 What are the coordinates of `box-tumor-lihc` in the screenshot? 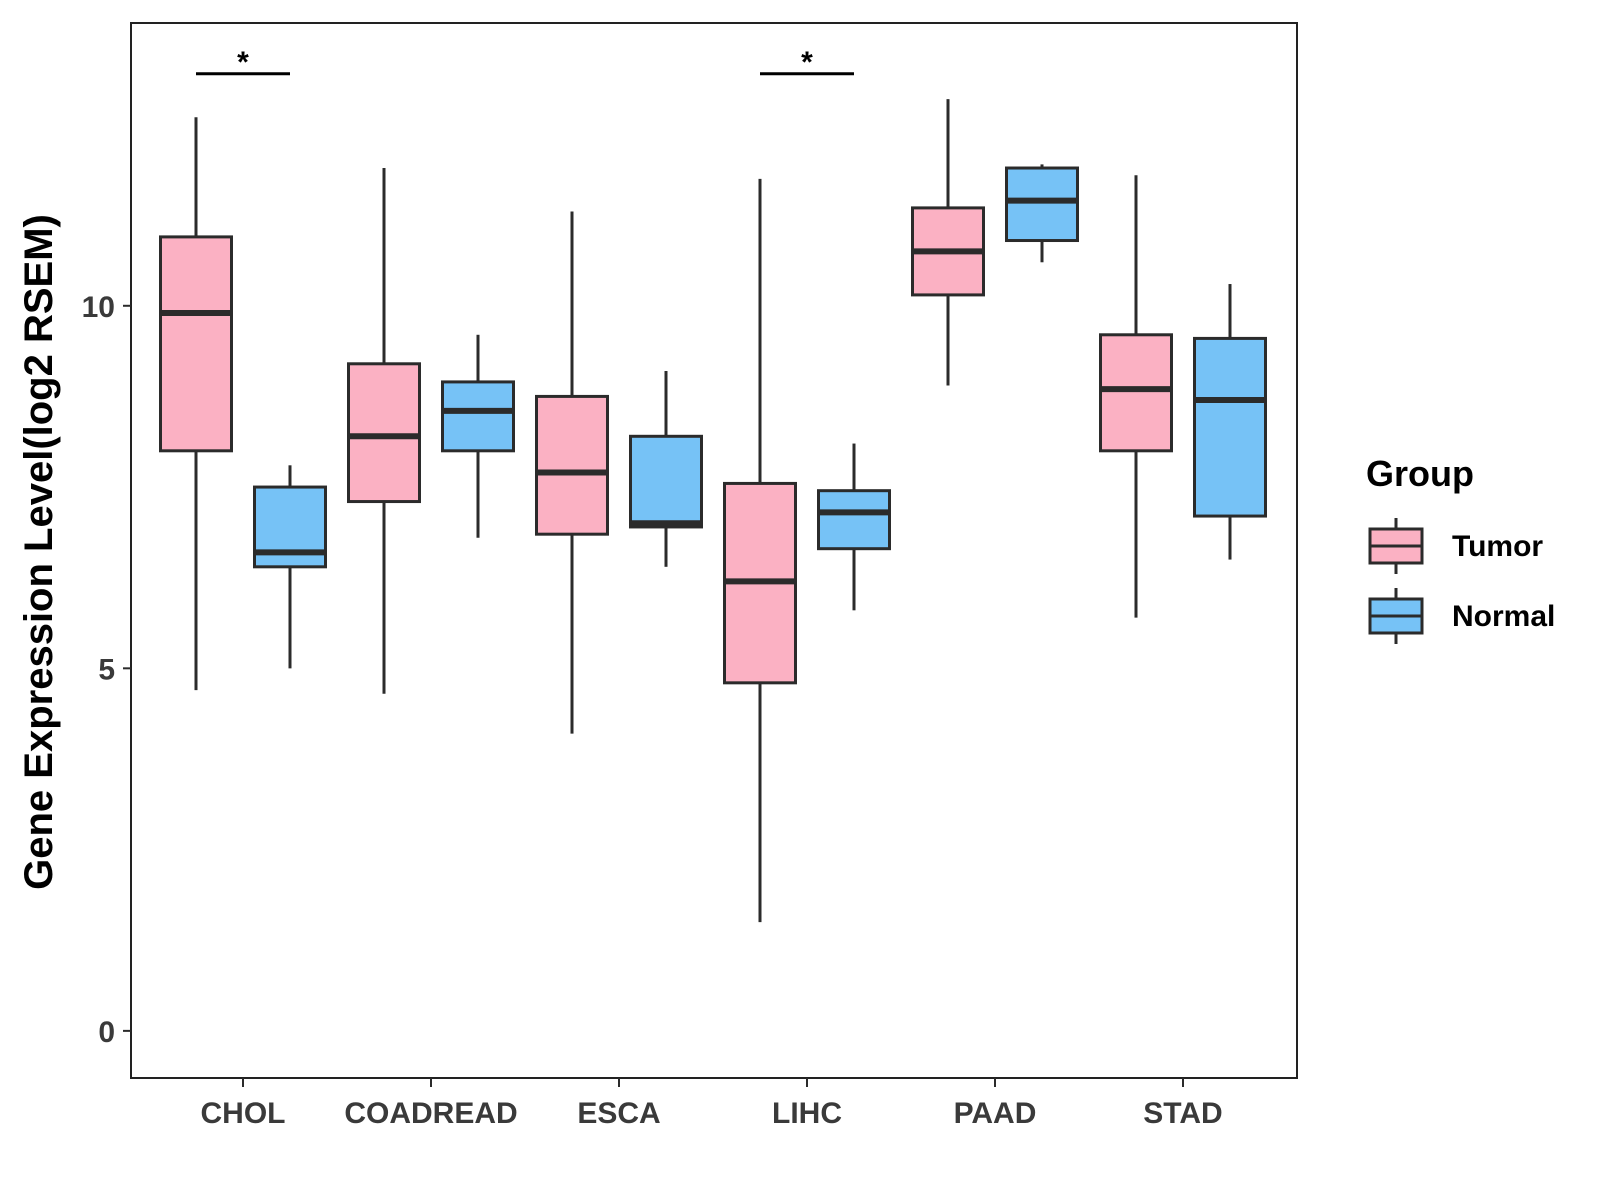 It's located at (760, 550).